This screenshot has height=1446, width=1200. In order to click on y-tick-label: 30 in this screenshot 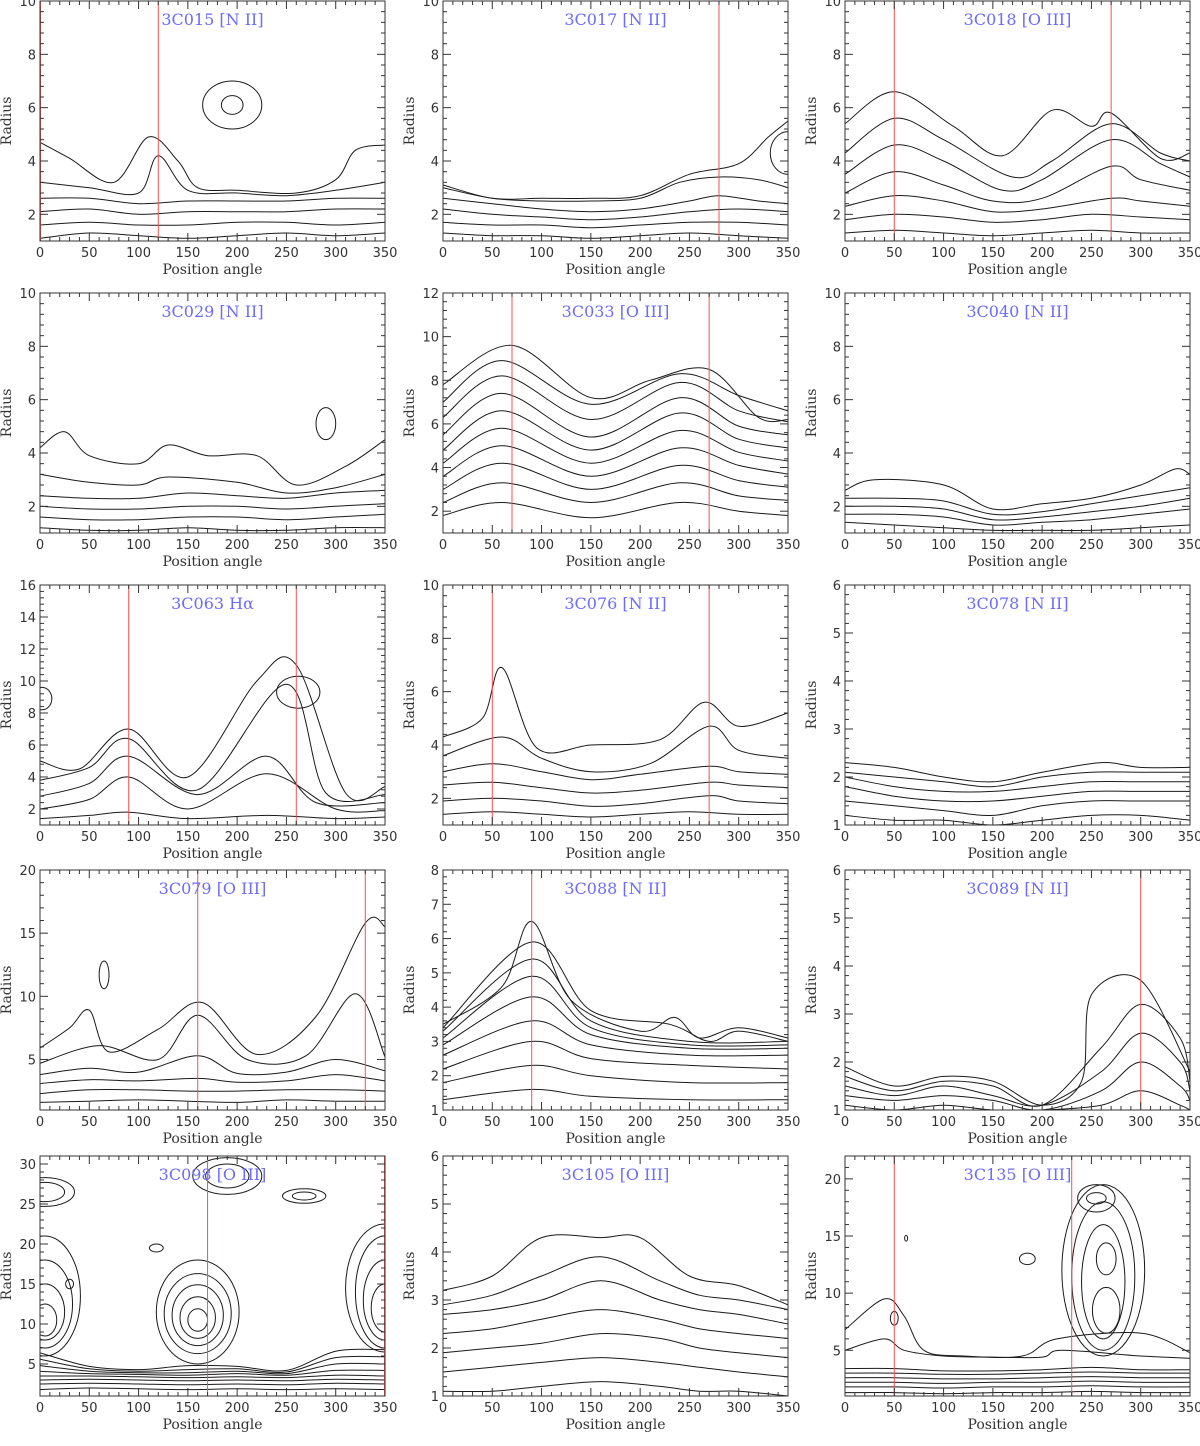, I will do `click(27, 1165)`.